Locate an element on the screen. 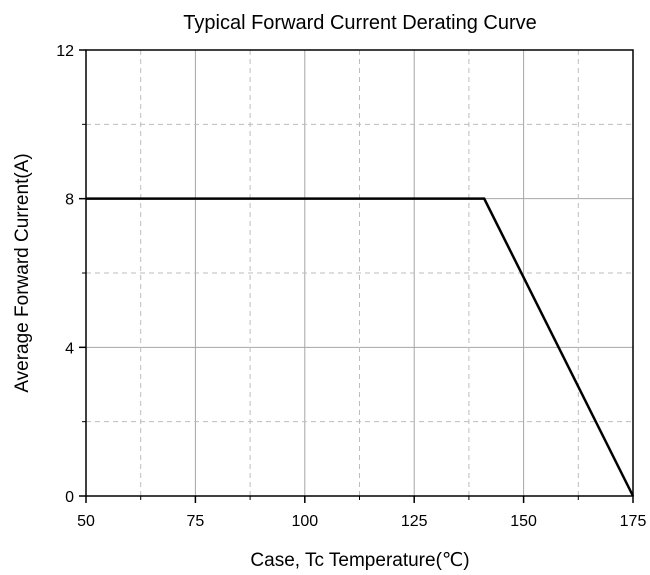 This screenshot has height=575, width=650. y-tick-label: 8 is located at coordinates (69, 200).